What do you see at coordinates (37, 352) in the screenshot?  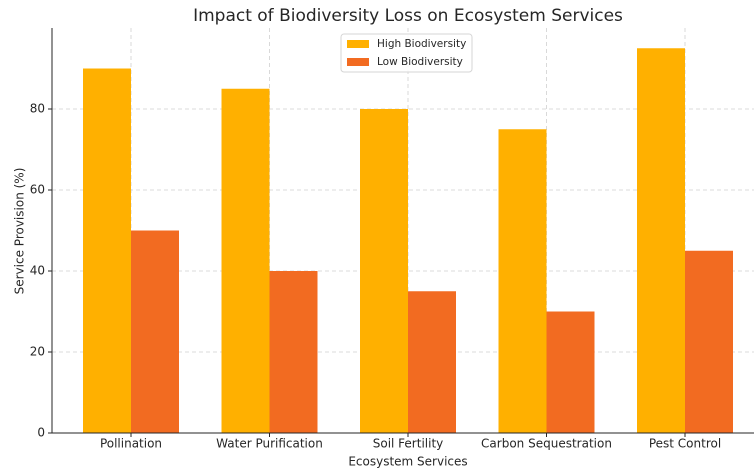 I see `y-tick-label: 20` at bounding box center [37, 352].